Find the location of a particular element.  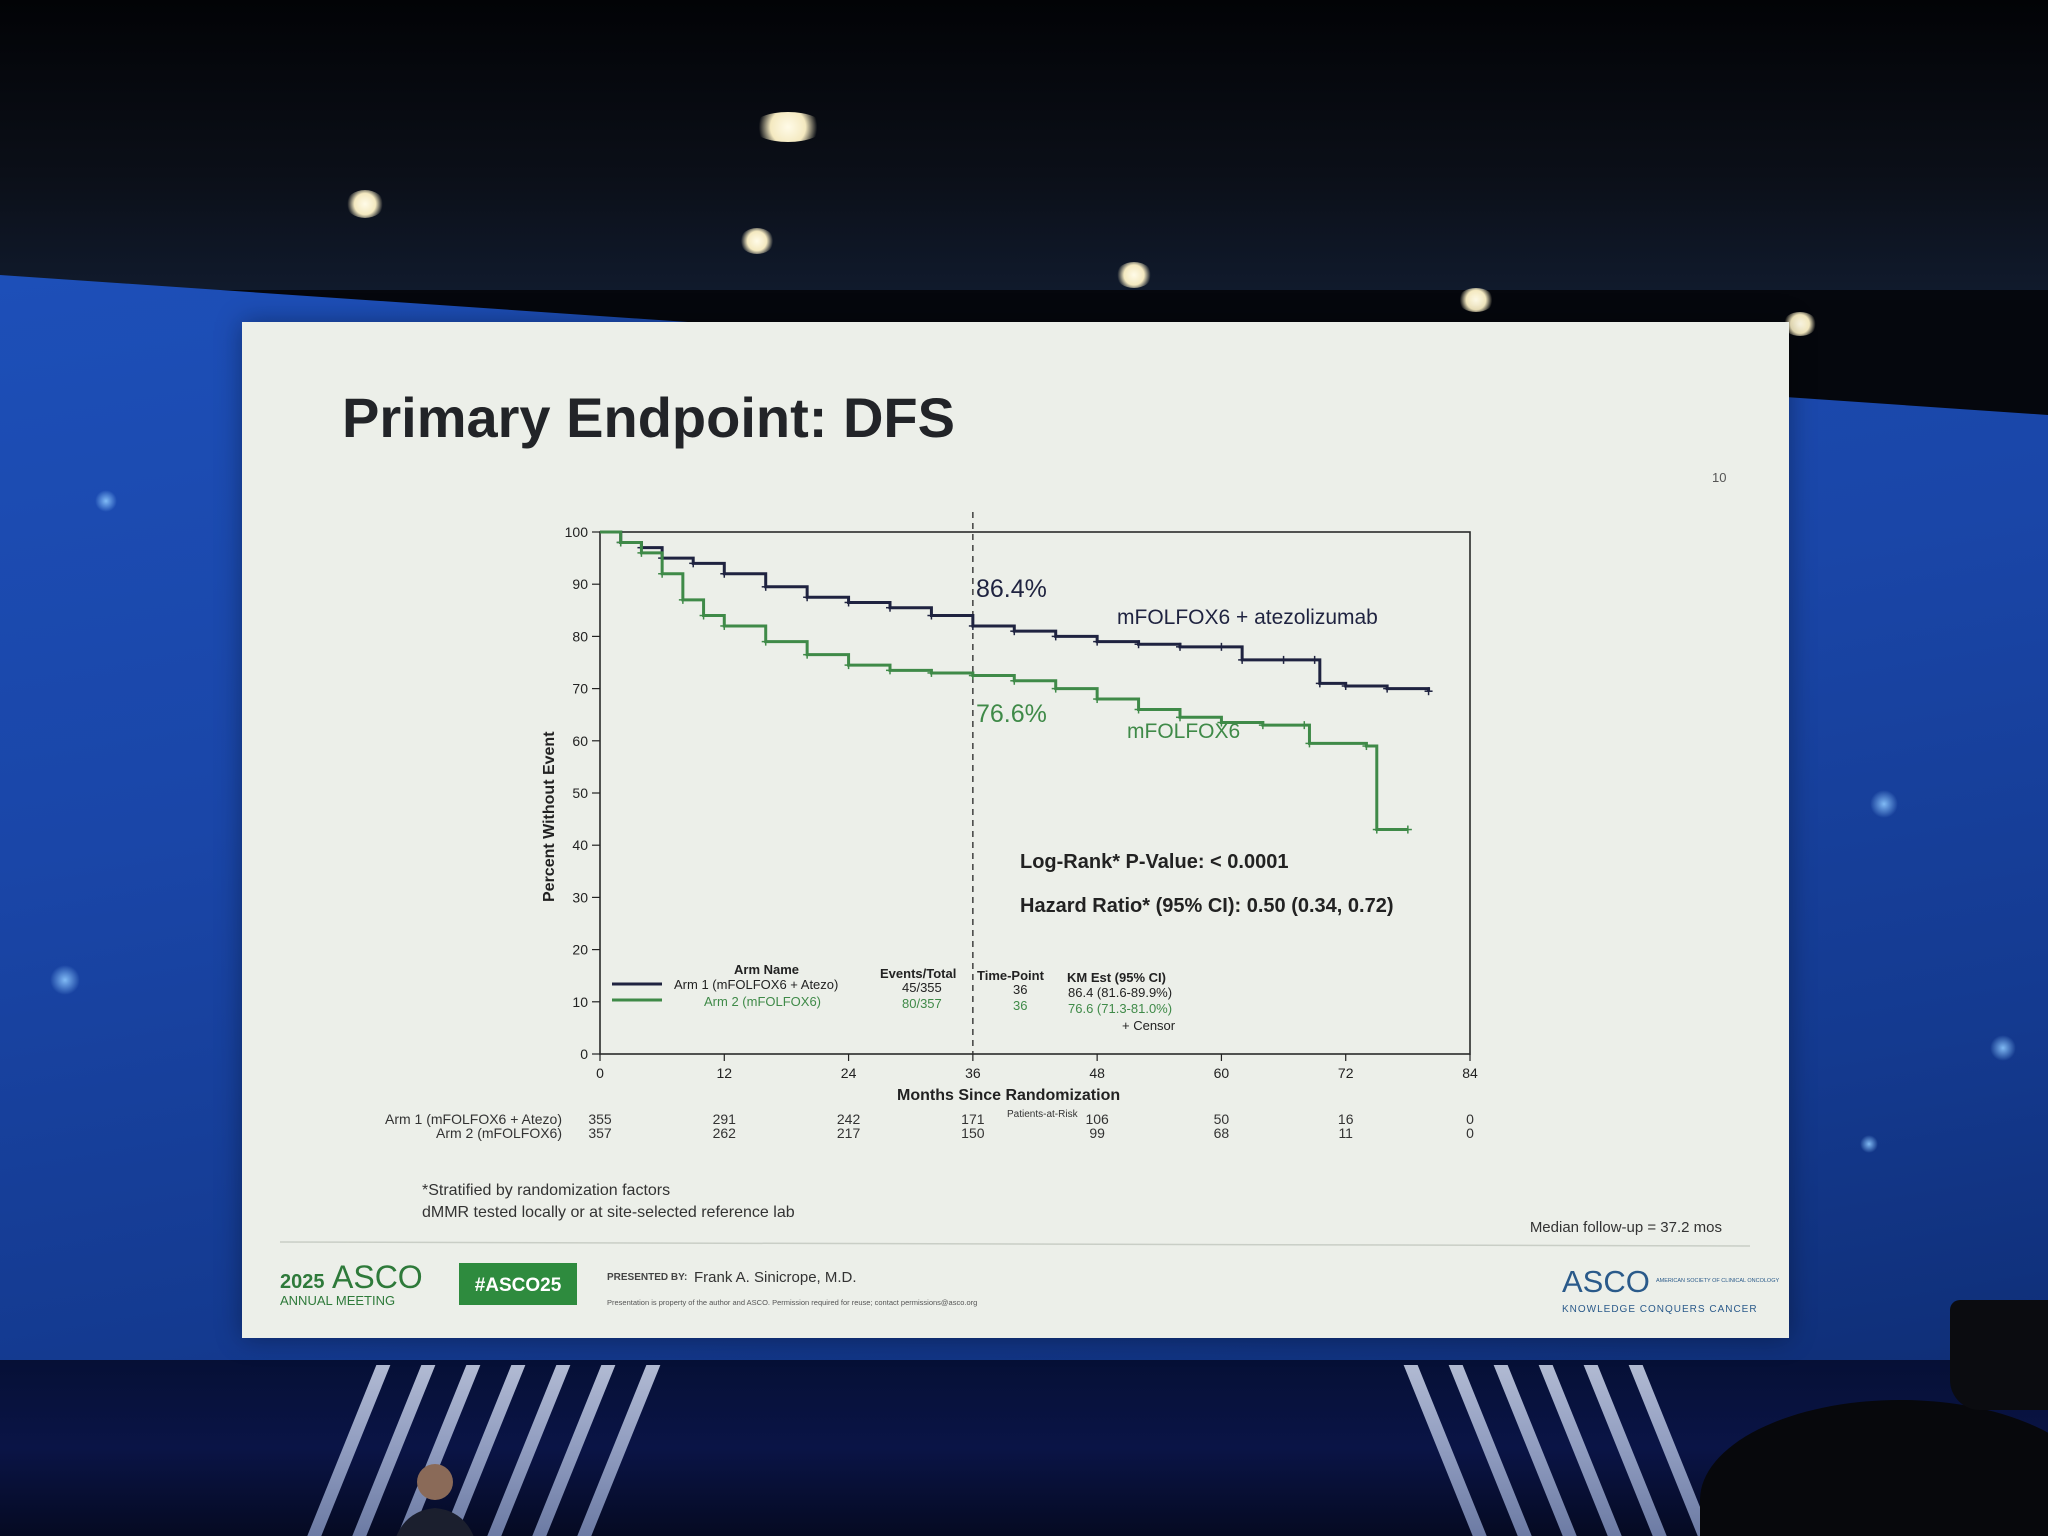

x-tick-label: 36 is located at coordinates (973, 1073).